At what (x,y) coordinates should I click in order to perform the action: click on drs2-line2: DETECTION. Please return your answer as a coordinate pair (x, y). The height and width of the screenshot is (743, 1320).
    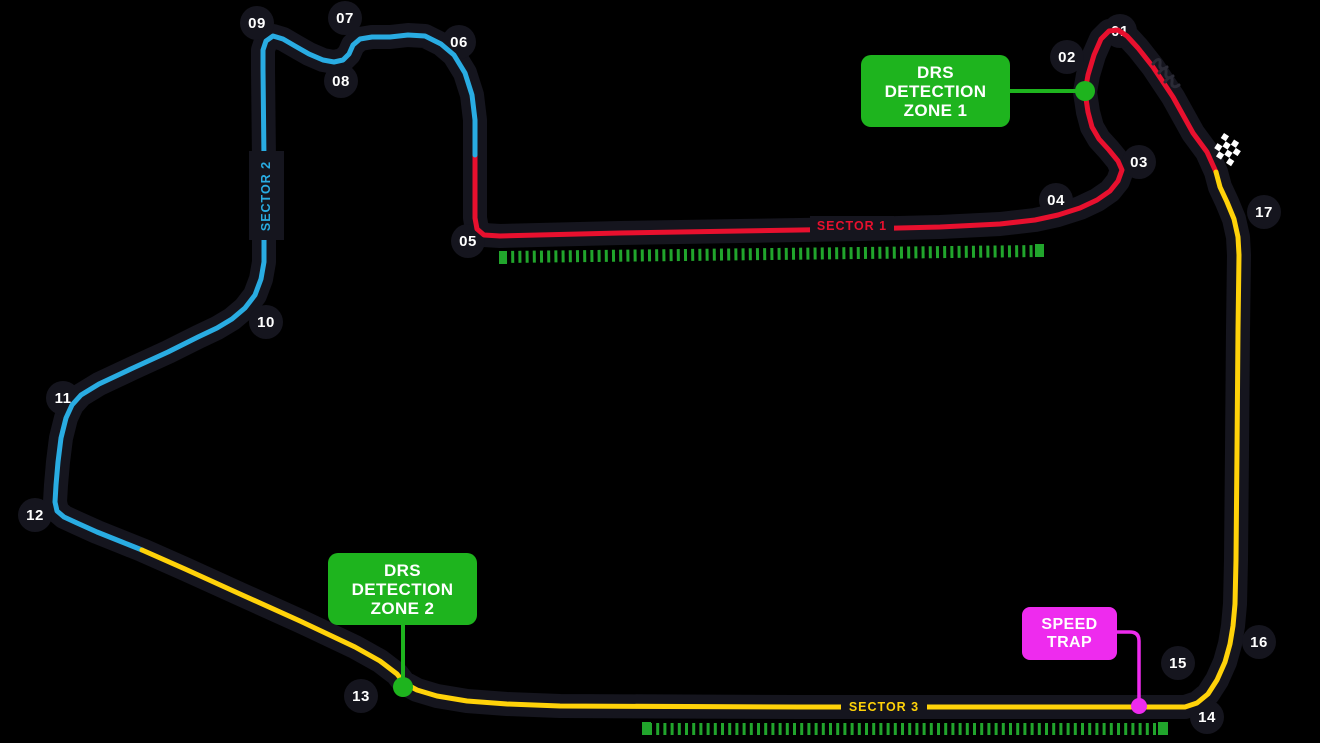
    Looking at the image, I should click on (402, 589).